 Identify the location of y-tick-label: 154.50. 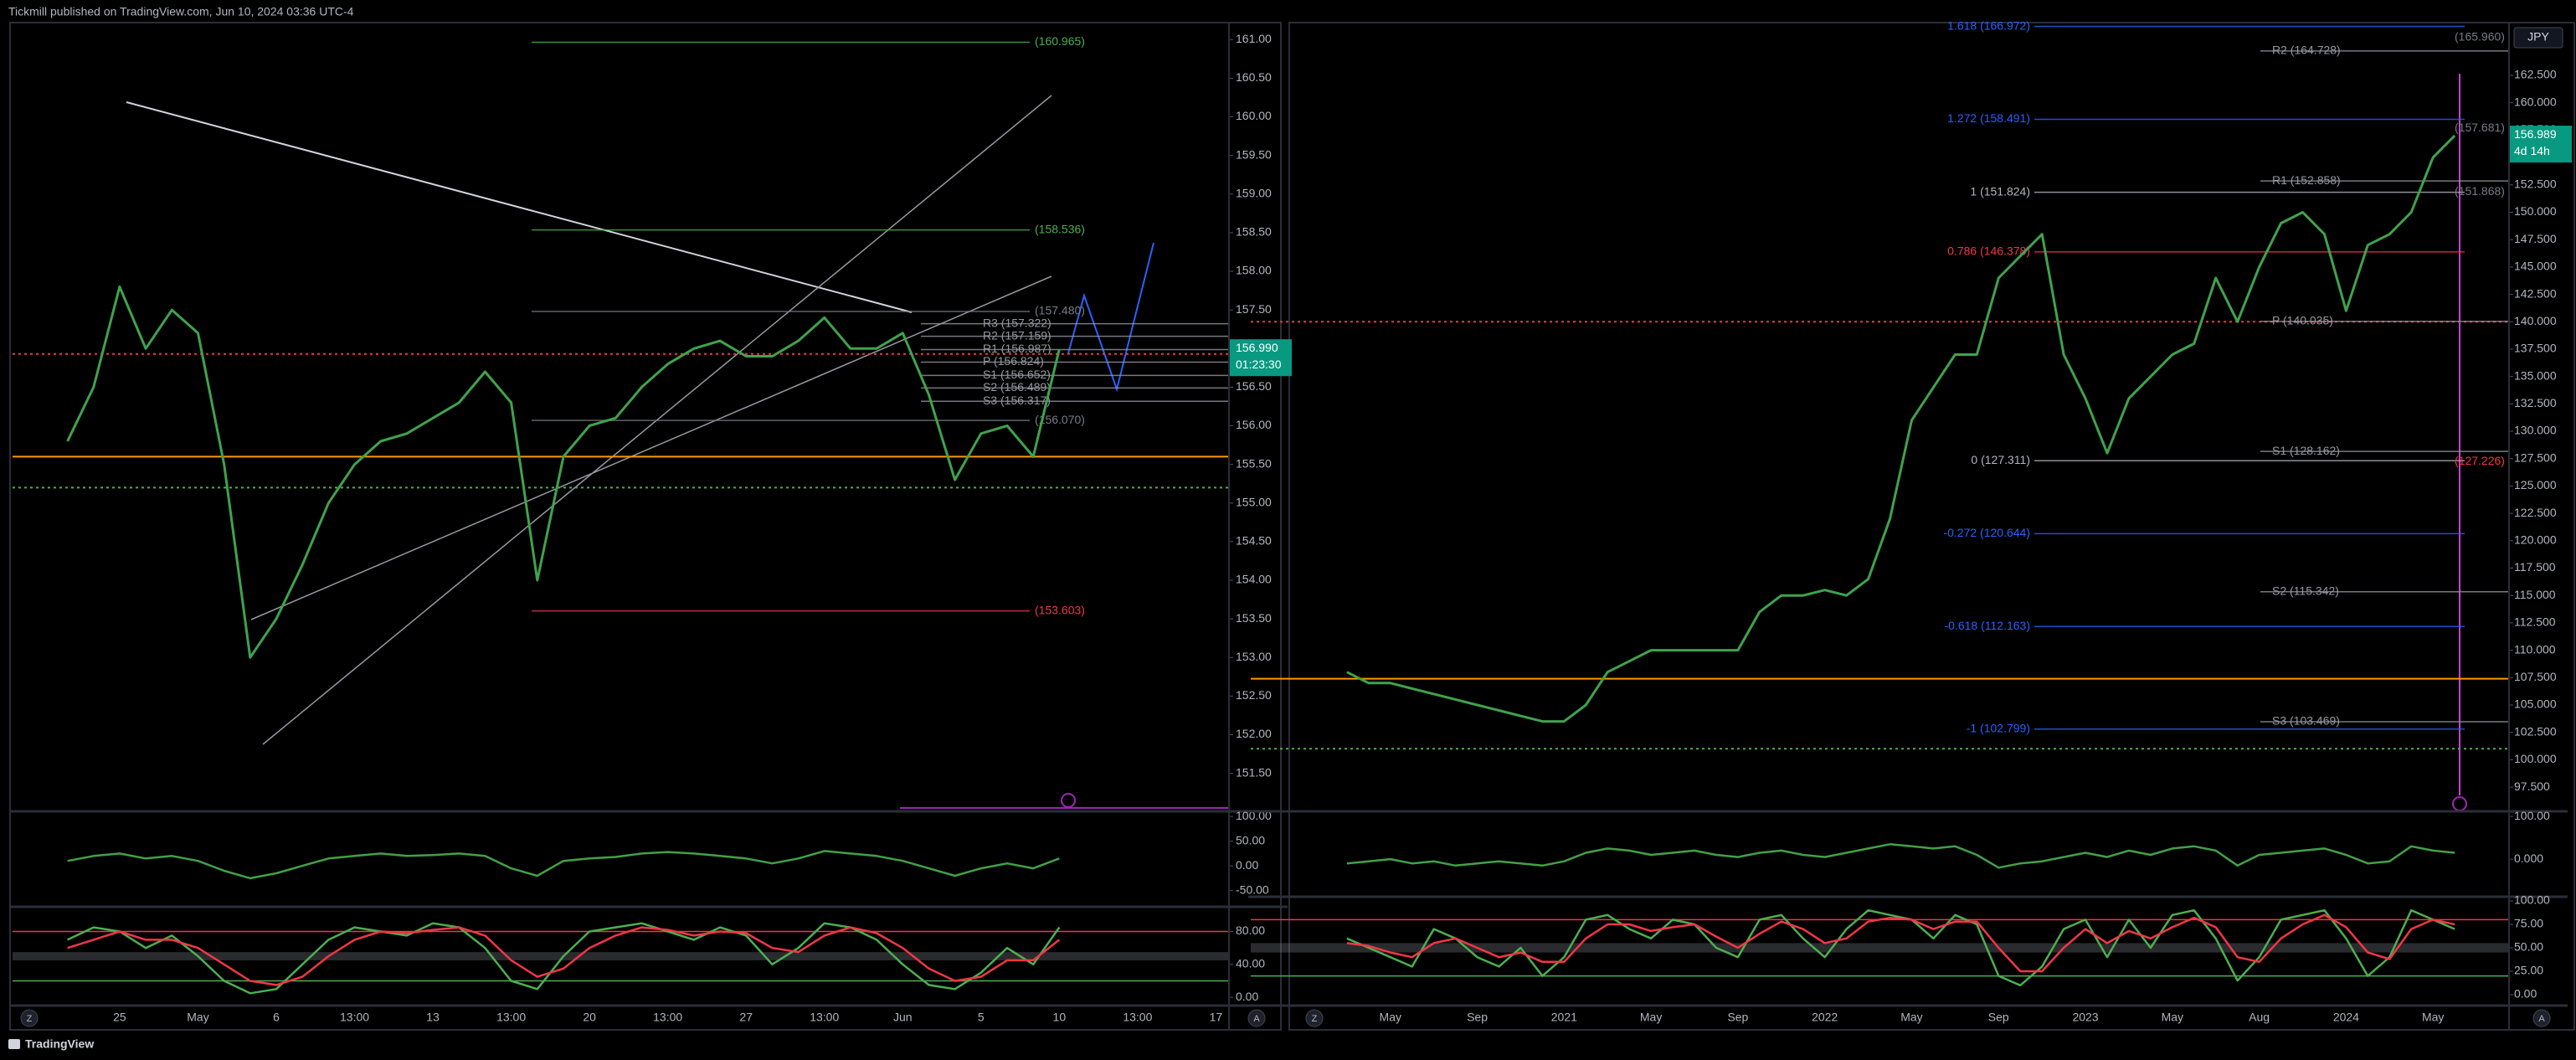
(1254, 541).